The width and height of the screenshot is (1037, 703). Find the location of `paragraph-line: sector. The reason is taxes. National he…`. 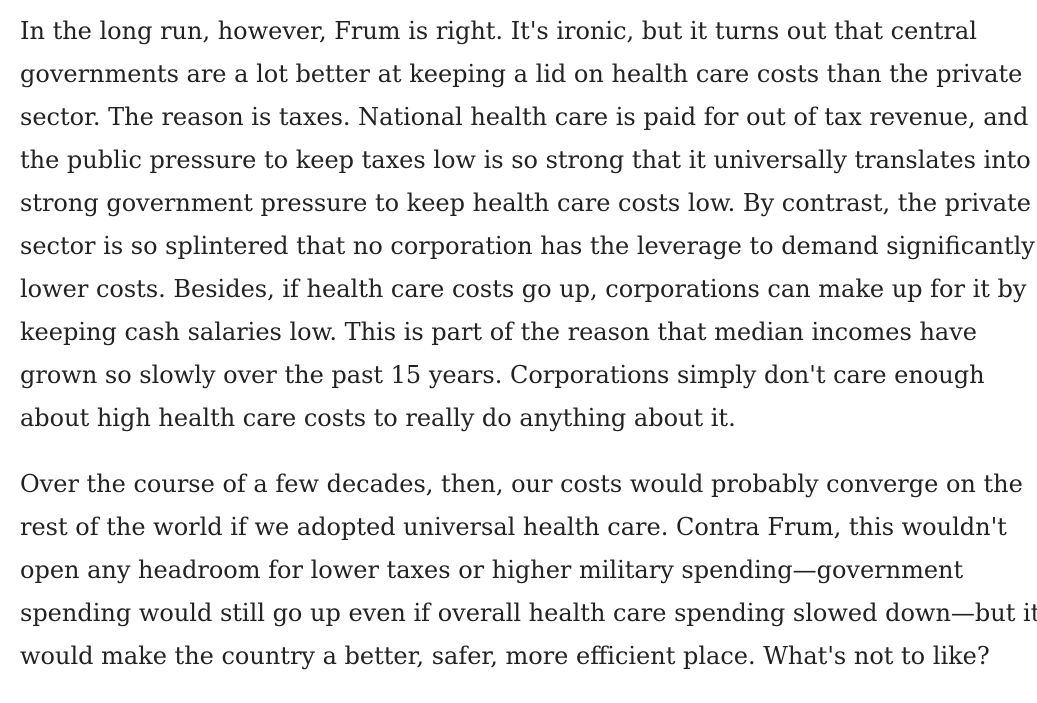

paragraph-line: sector. The reason is taxes. National he… is located at coordinates (524, 117).